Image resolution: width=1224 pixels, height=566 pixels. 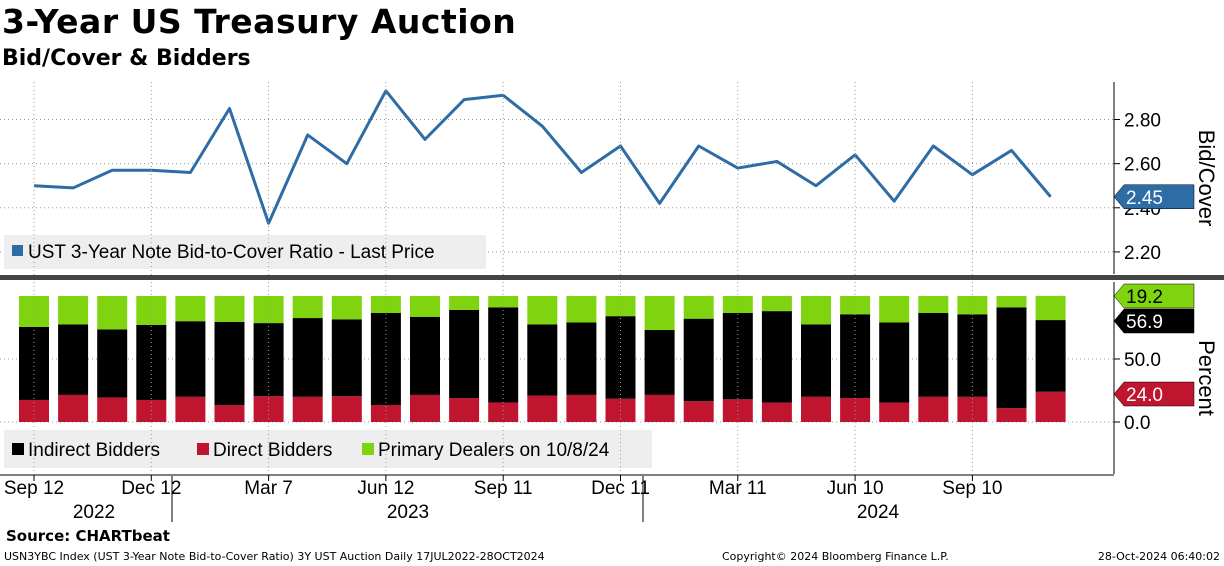 What do you see at coordinates (245, 252) in the screenshot?
I see `legend-background` at bounding box center [245, 252].